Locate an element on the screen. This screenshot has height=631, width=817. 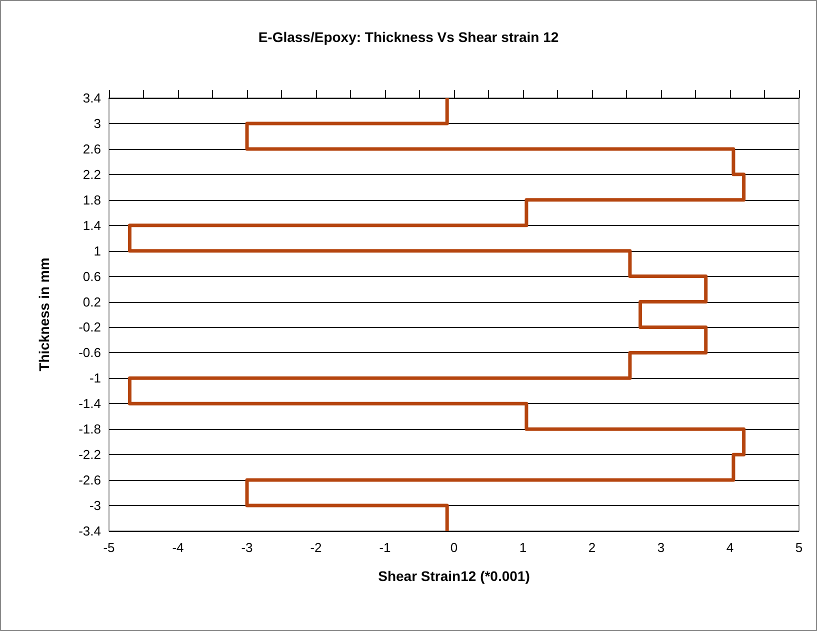
x-tick-label: 4 is located at coordinates (730, 547).